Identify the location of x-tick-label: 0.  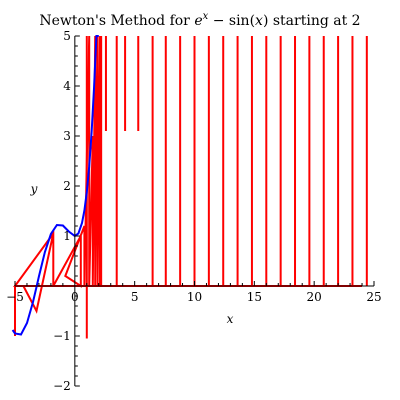
(75, 297).